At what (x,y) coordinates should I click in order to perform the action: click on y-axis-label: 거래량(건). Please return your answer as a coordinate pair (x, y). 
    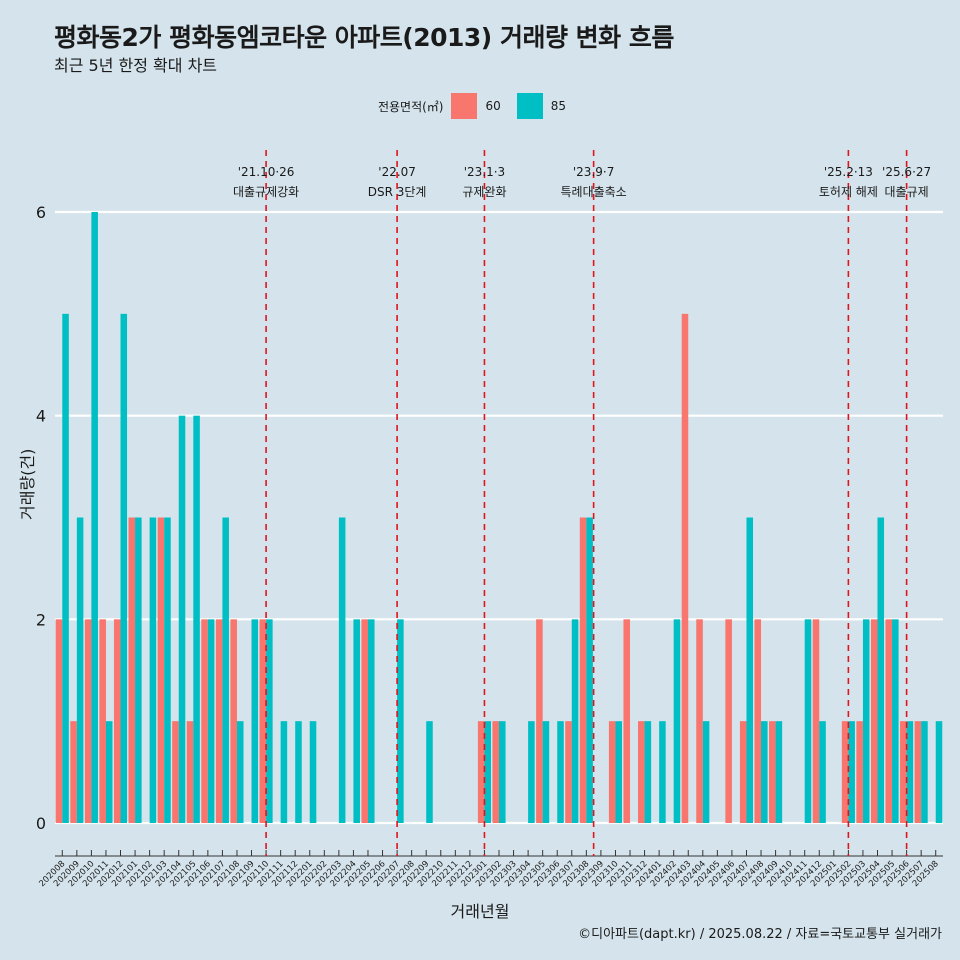
    Looking at the image, I should click on (27, 484).